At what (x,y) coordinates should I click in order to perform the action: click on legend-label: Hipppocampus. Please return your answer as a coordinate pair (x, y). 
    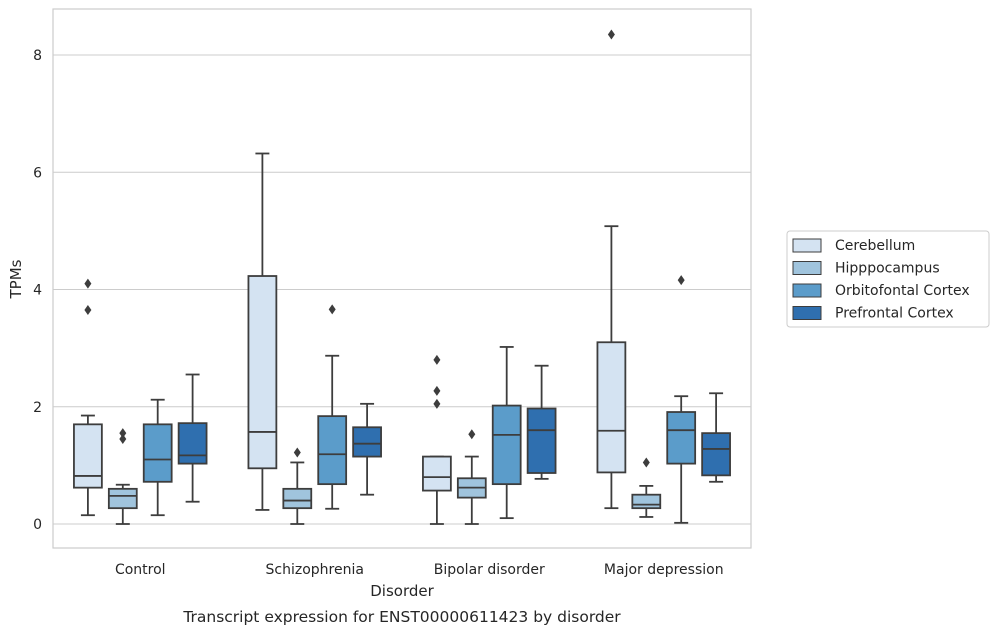
    Looking at the image, I should click on (887, 269).